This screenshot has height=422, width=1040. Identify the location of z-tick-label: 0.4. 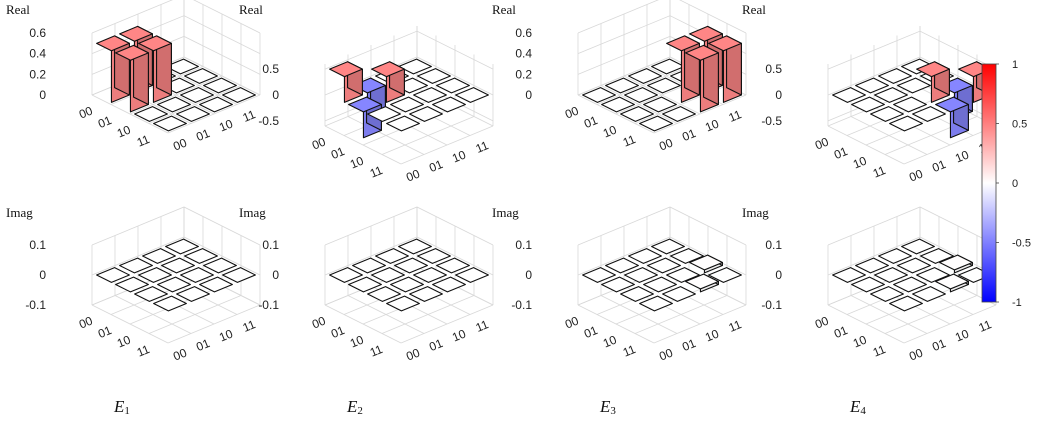
(523, 54).